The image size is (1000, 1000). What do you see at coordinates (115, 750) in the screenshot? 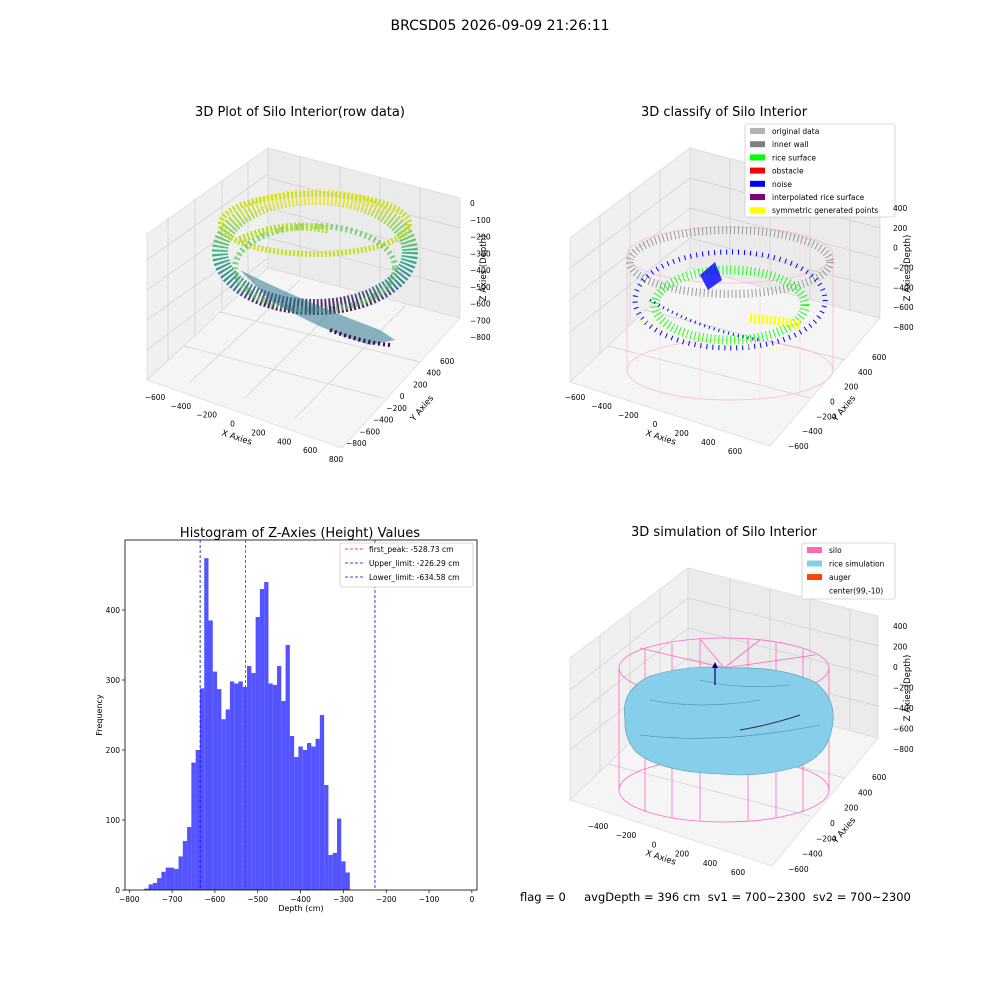
I see `histogram-y-ticks: 0 100 200 300 400` at bounding box center [115, 750].